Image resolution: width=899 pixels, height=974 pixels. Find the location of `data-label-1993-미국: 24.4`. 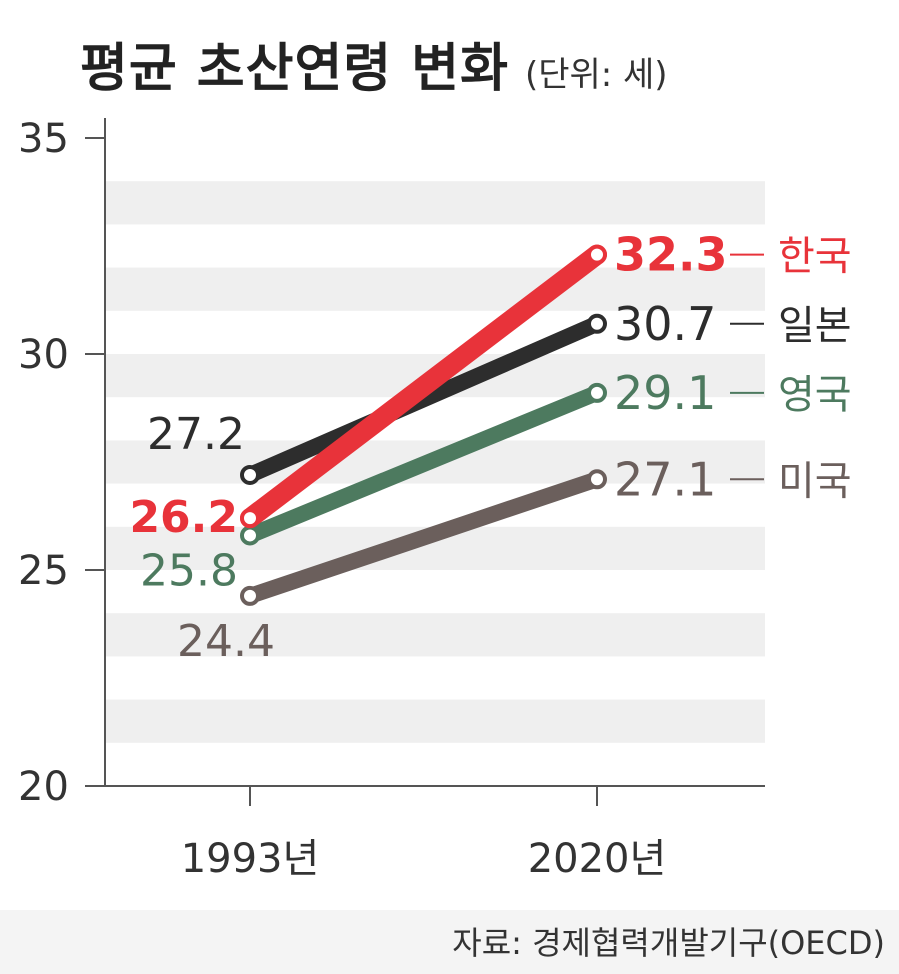

data-label-1993-미국: 24.4 is located at coordinates (226, 641).